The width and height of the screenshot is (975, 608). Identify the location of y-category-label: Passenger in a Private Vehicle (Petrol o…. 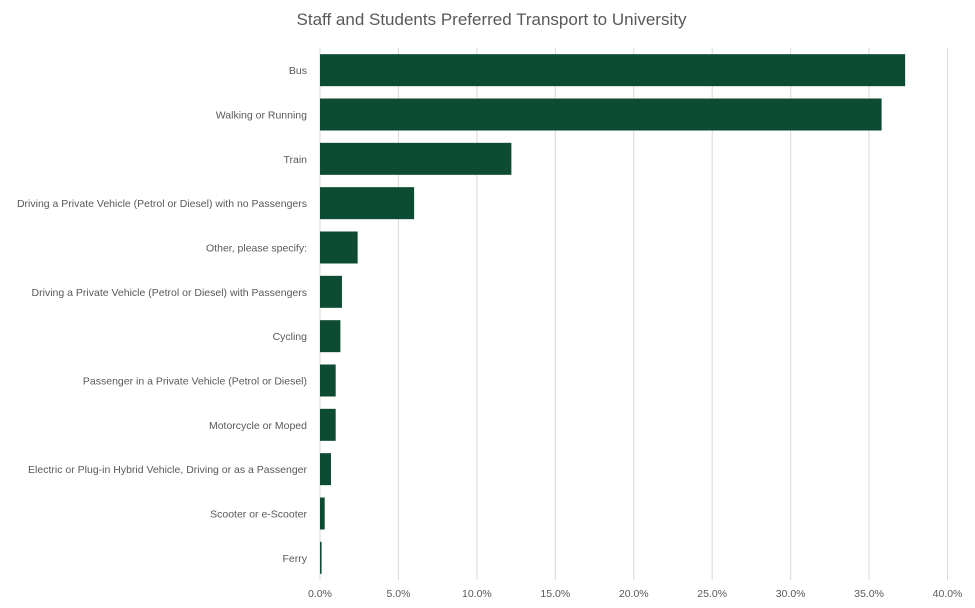
(195, 382).